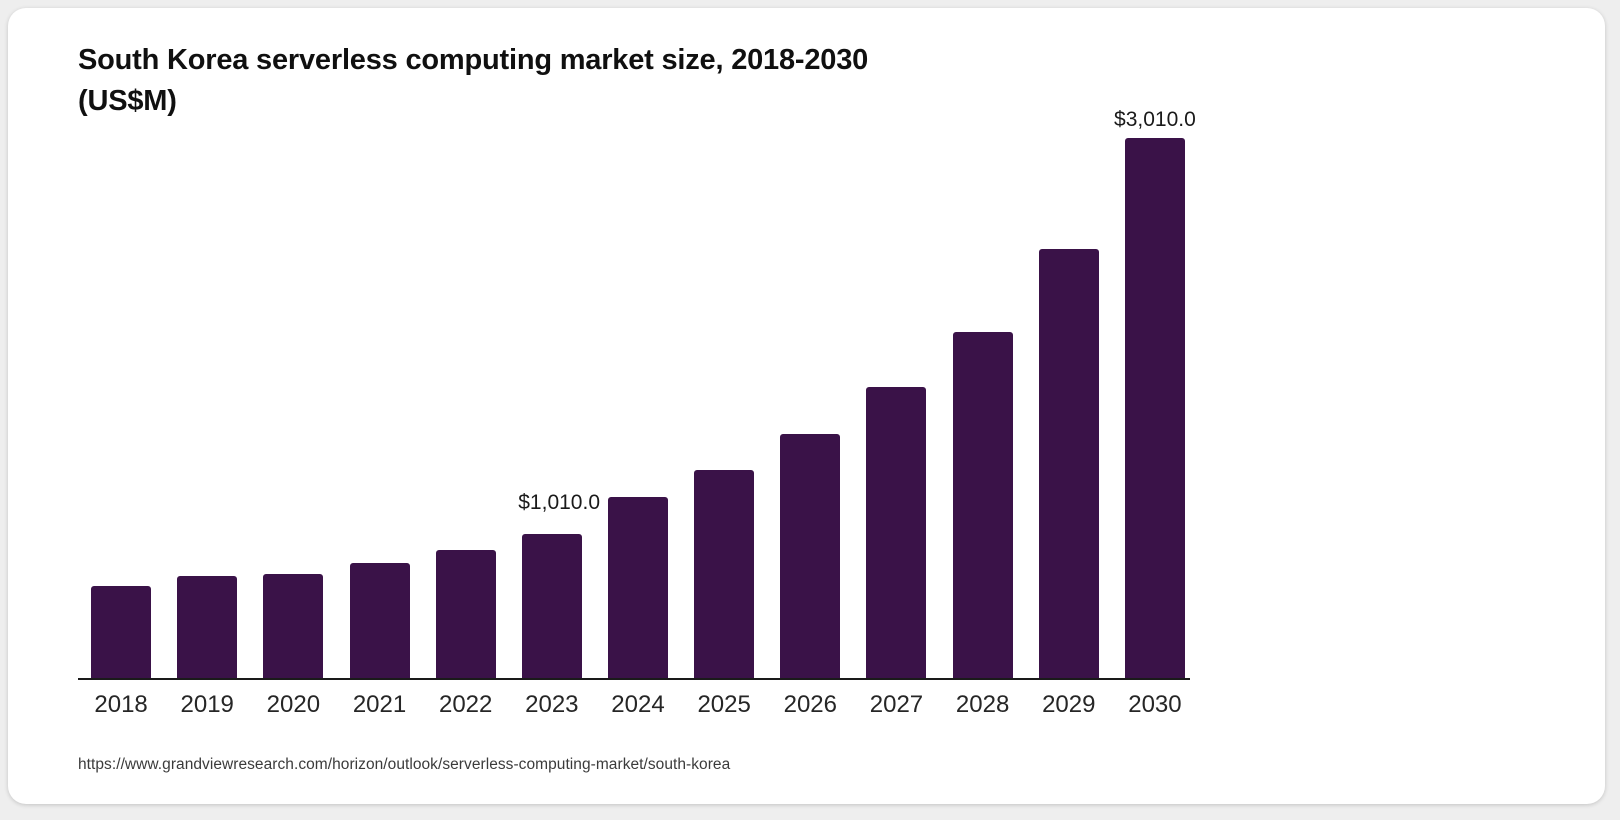  What do you see at coordinates (552, 704) in the screenshot?
I see `x-axis-tick-label: 2023` at bounding box center [552, 704].